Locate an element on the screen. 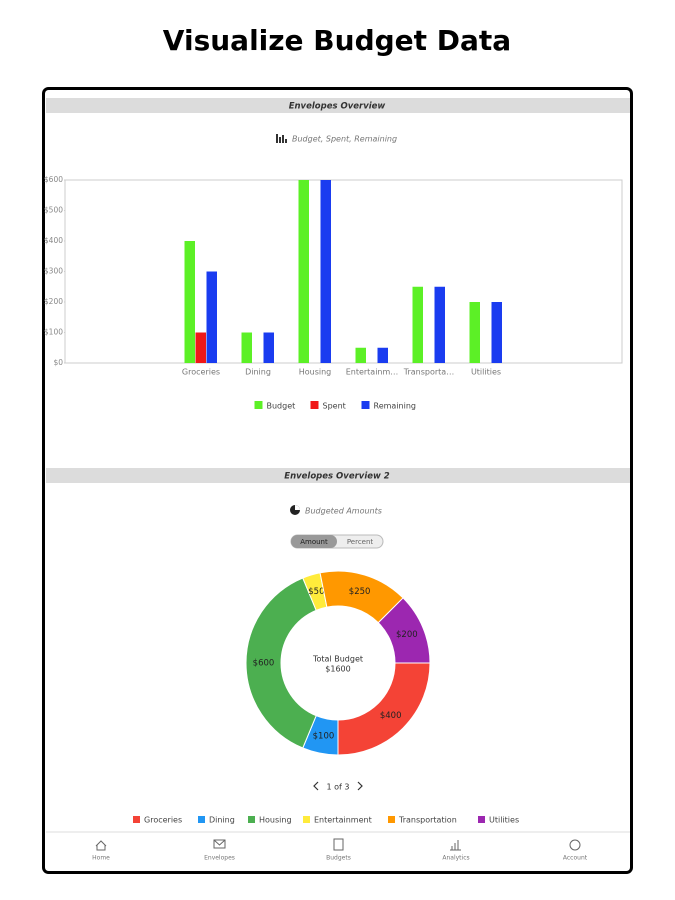  x-tick-label: Housing is located at coordinates (315, 372).